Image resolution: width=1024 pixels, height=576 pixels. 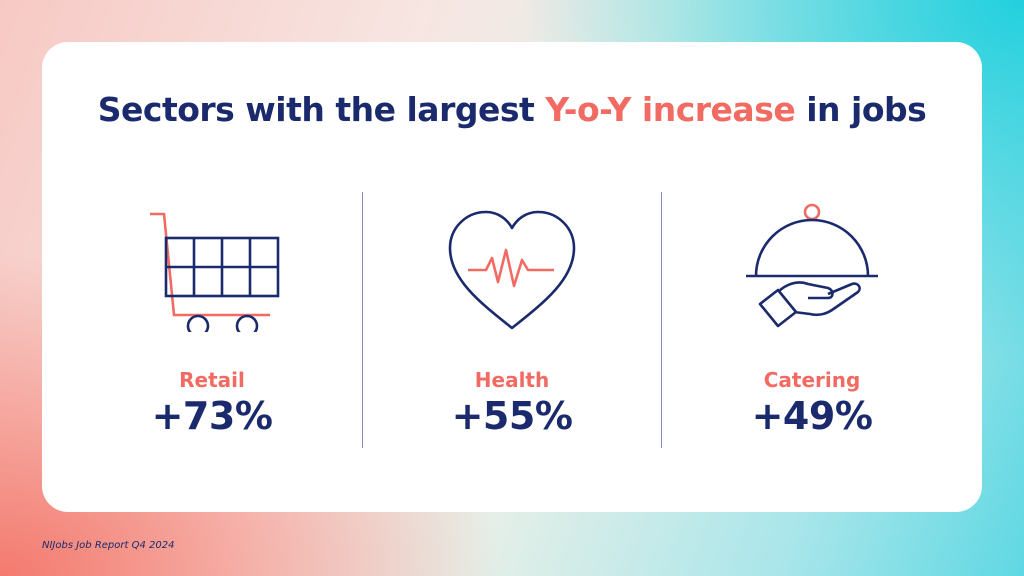 I want to click on sector-health: Health +55%, so click(x=512, y=319).